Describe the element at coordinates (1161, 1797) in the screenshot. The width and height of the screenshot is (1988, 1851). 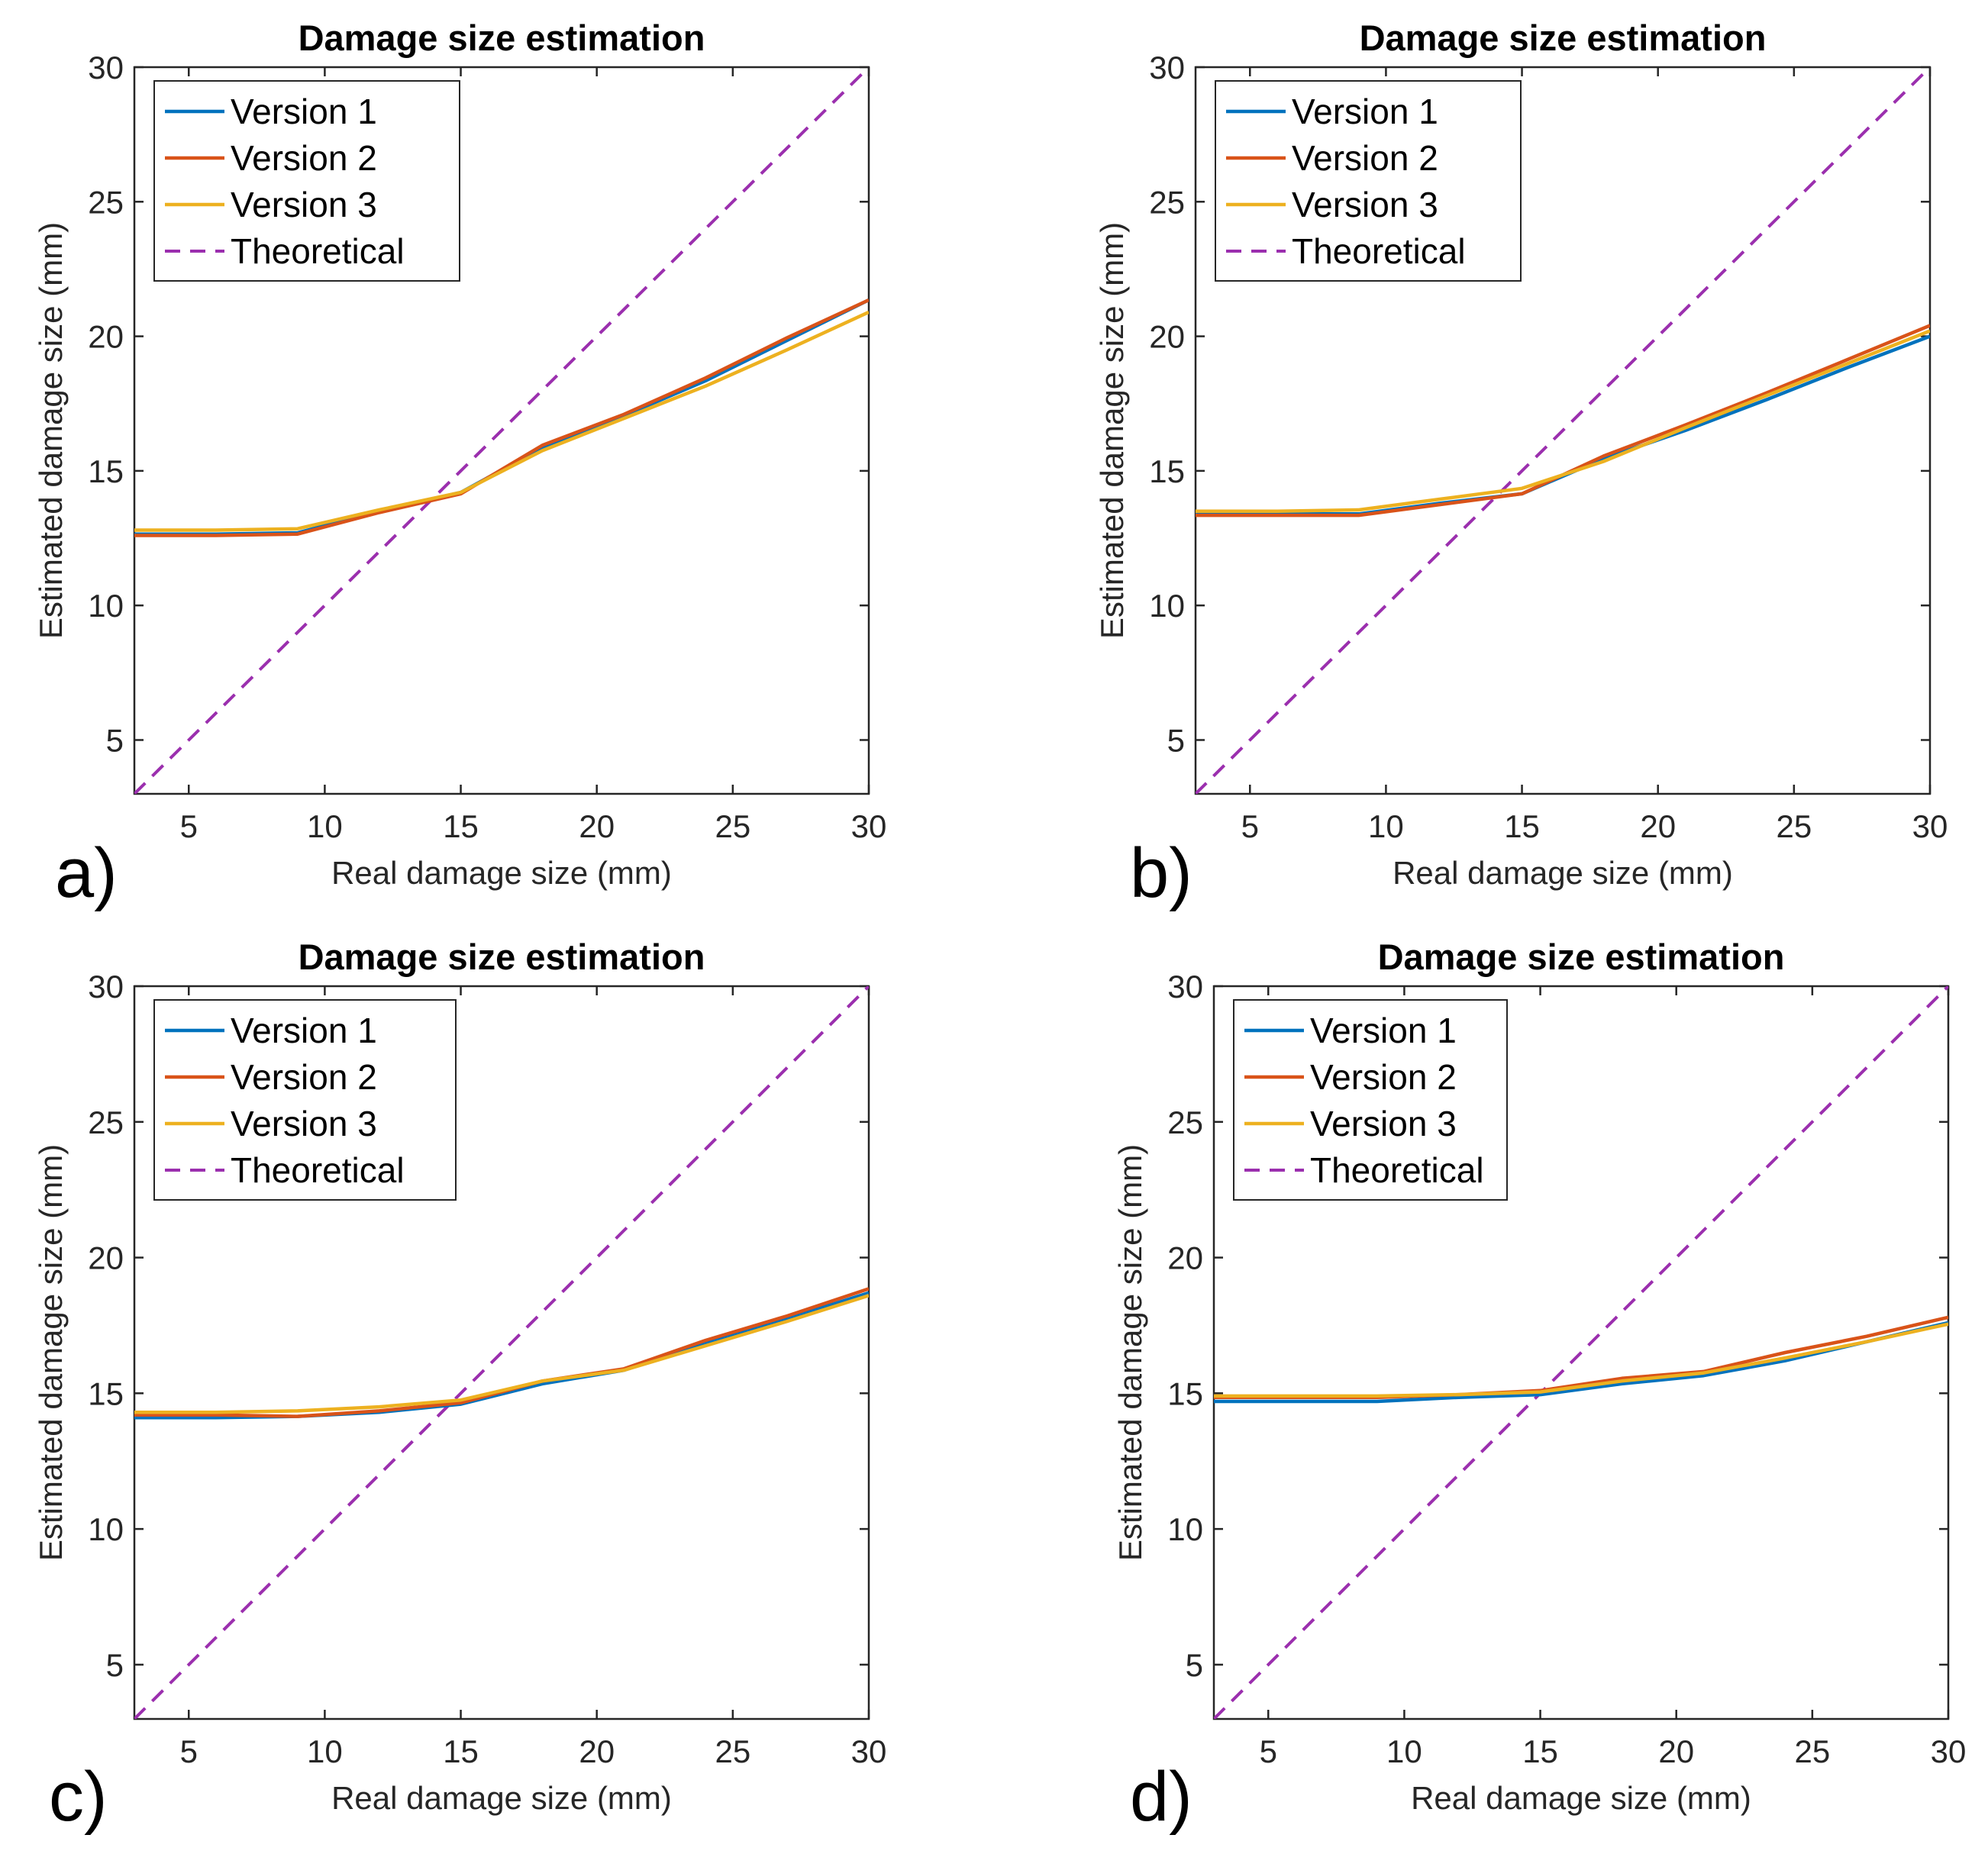
I see `panel-label: d)` at that location.